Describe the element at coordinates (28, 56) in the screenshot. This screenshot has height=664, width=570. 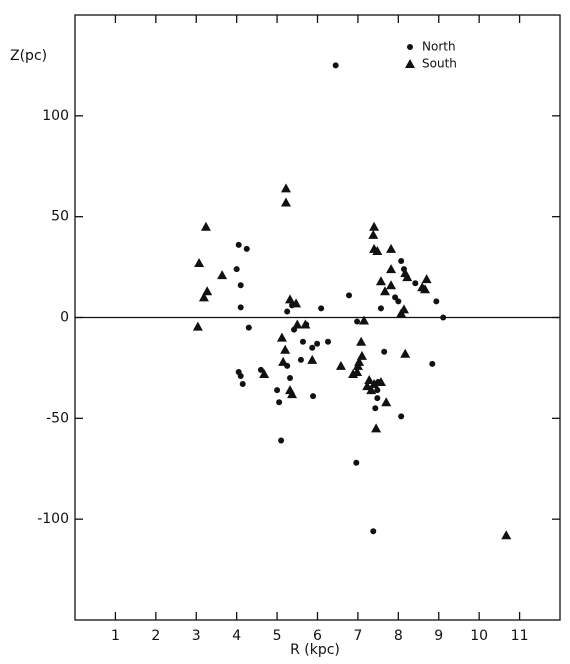
I see `y-axis-label: Z(pc)` at that location.